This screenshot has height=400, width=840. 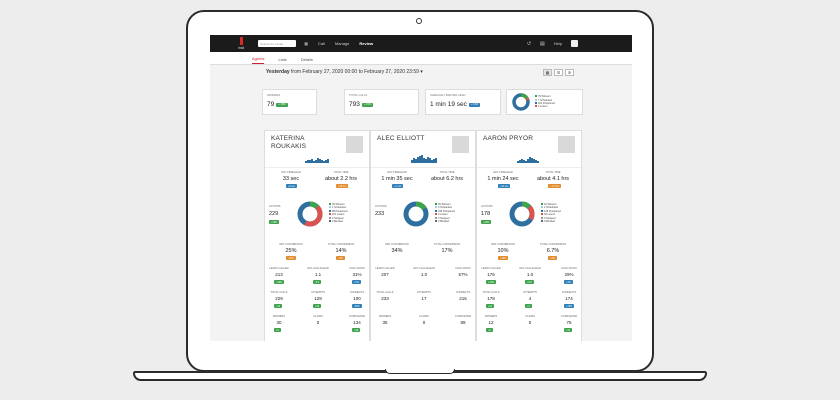 I want to click on metric-value: 6.7%, so click(x=553, y=251).